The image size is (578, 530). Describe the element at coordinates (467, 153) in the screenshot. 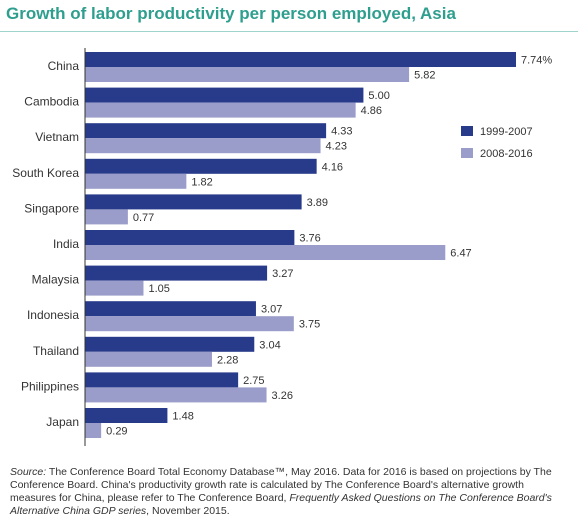

I see `legend-swatch-series2` at that location.